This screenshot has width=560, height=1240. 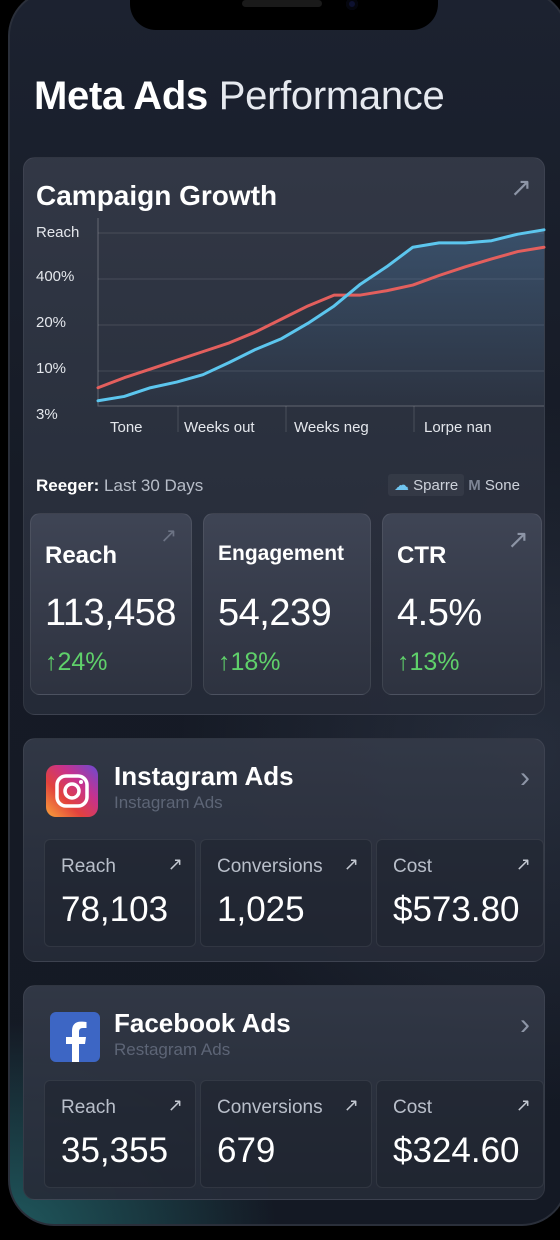 I want to click on cloud-icon: ☁, so click(x=401, y=485).